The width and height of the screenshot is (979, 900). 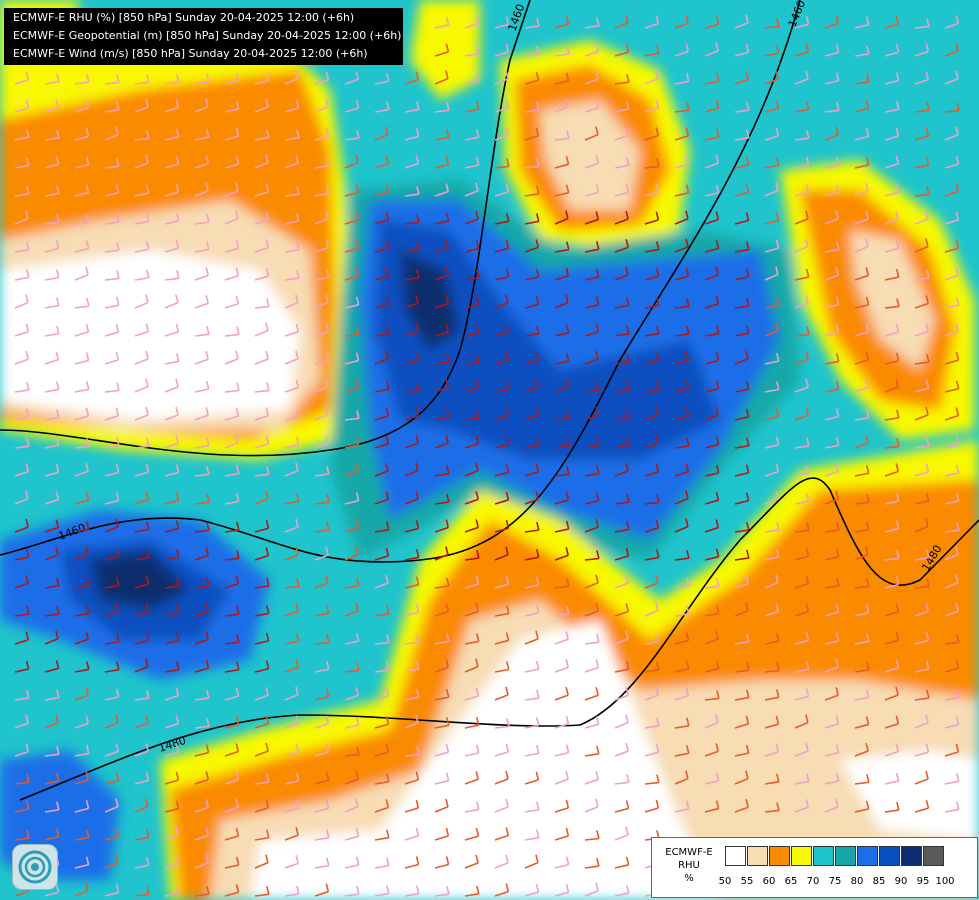 What do you see at coordinates (689, 878) in the screenshot?
I see `legend-title-line: %` at bounding box center [689, 878].